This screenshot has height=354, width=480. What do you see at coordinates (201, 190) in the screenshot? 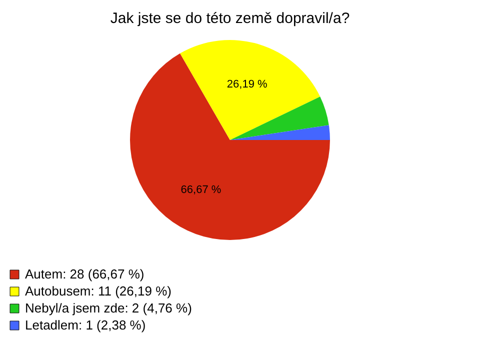
I see `data-label: 66,67 %` at bounding box center [201, 190].